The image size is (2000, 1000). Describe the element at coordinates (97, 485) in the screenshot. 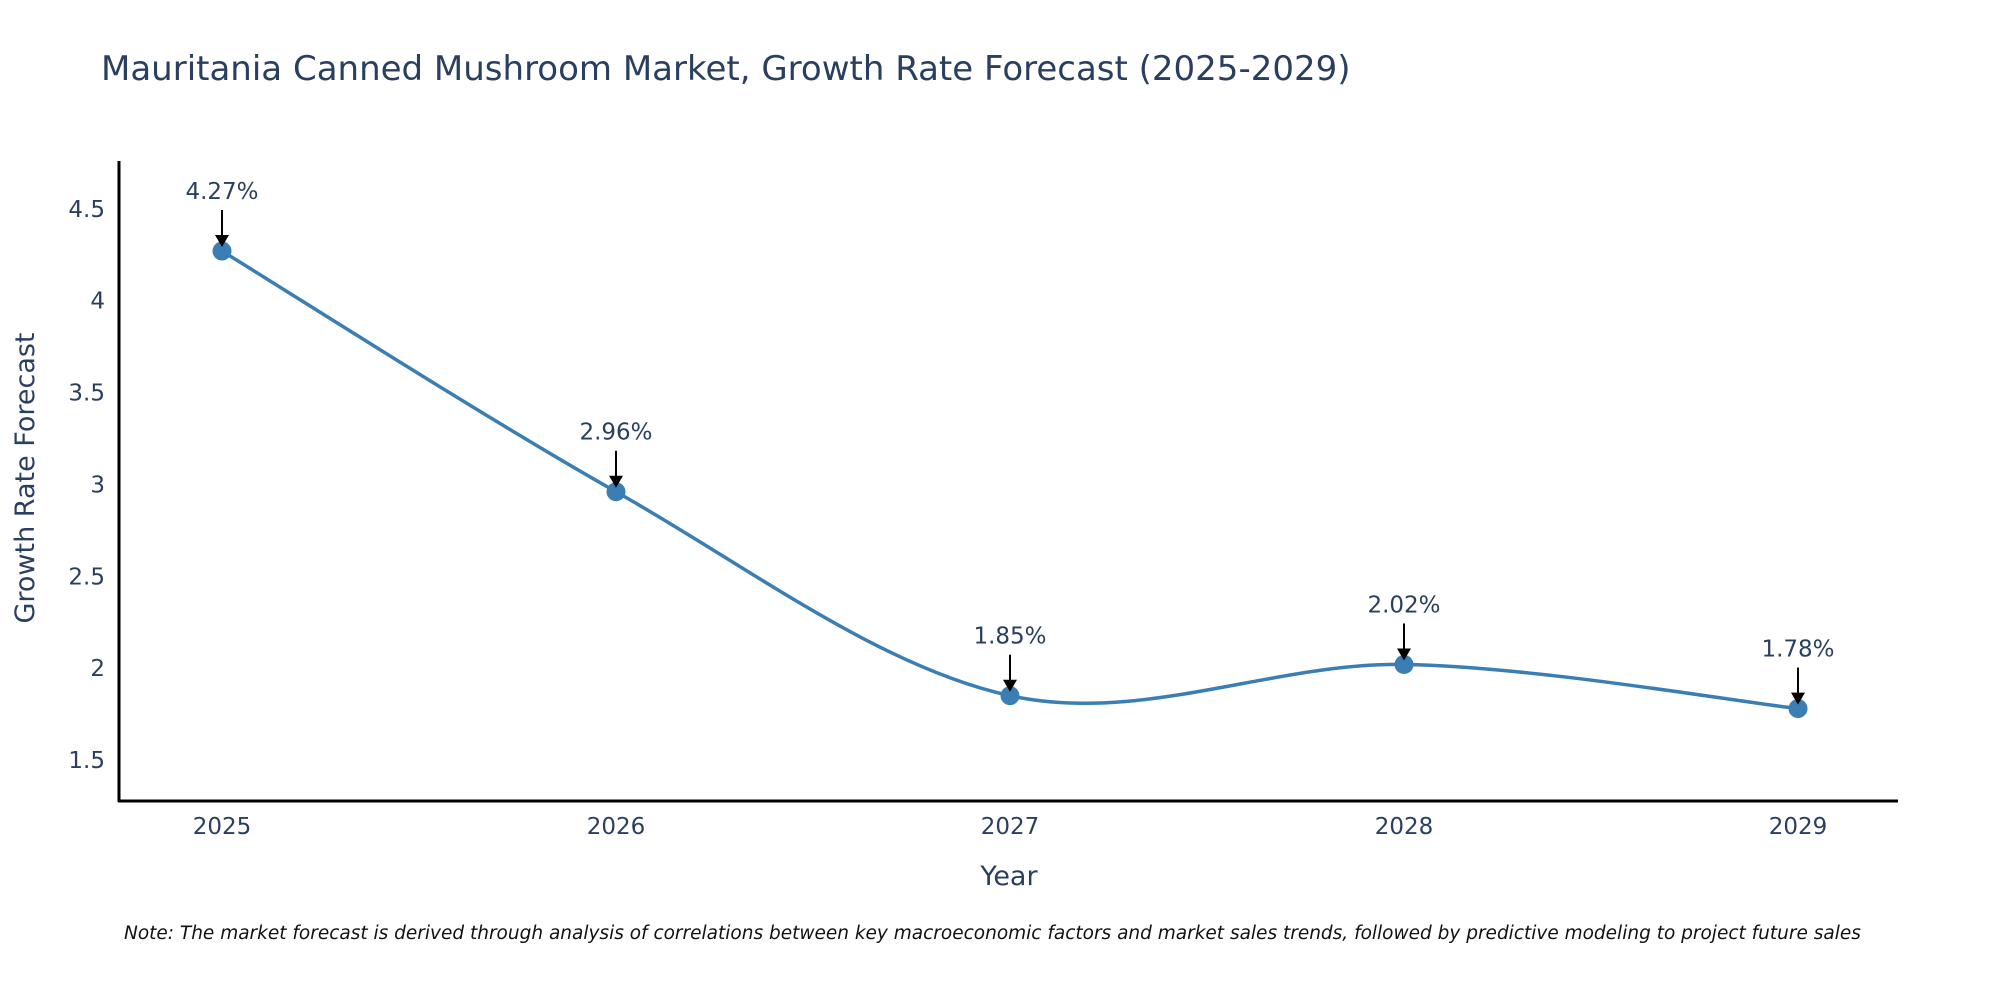

I see `y-tick-label: 3` at that location.